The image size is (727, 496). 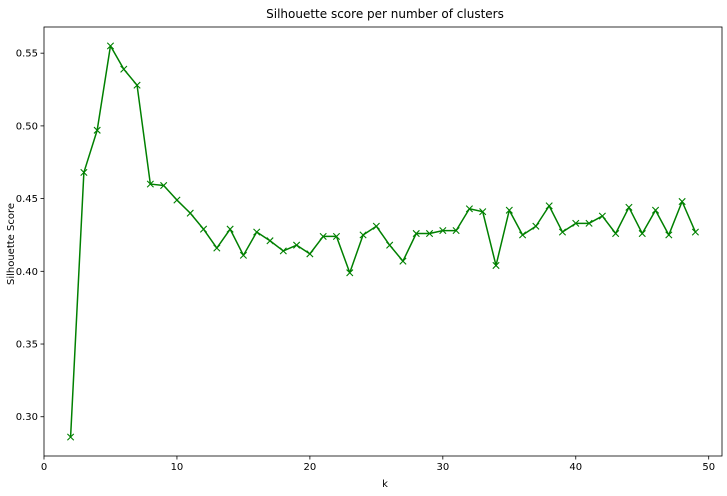 What do you see at coordinates (27, 417) in the screenshot?
I see `y-tick-label: 0.30` at bounding box center [27, 417].